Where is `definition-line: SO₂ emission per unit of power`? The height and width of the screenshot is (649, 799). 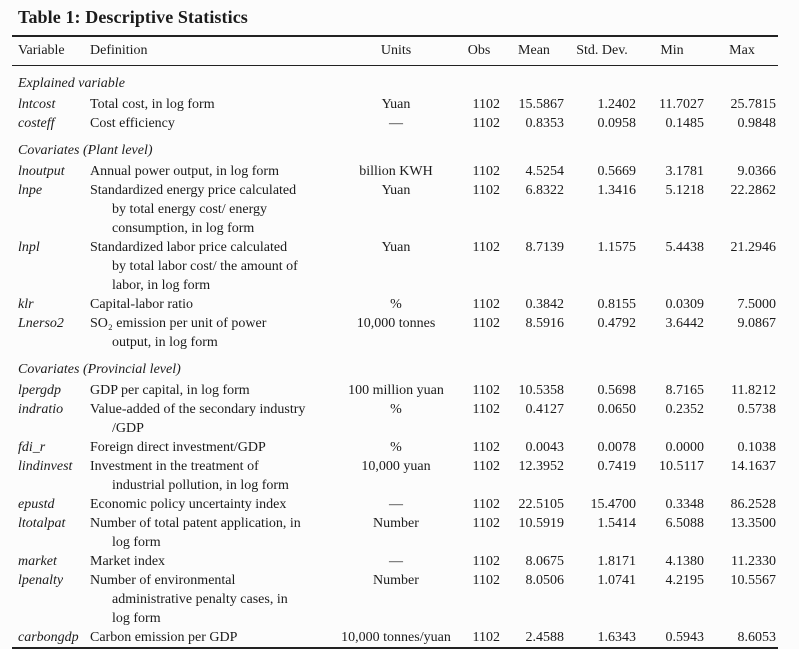
definition-line: SO₂ emission per unit of power is located at coordinates (178, 323).